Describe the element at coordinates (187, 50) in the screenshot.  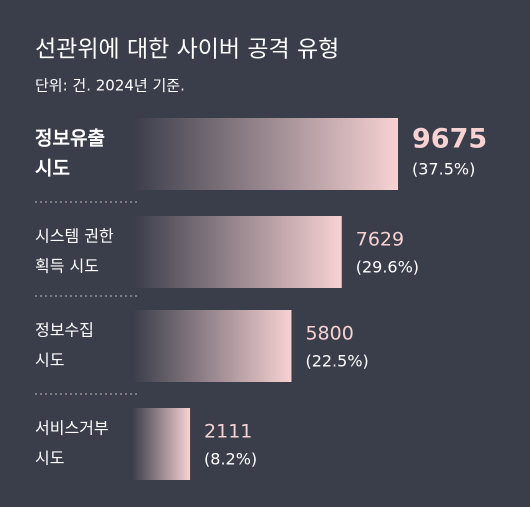
I see `chart-title: 선관위에 대한 사이버 공격 유형` at that location.